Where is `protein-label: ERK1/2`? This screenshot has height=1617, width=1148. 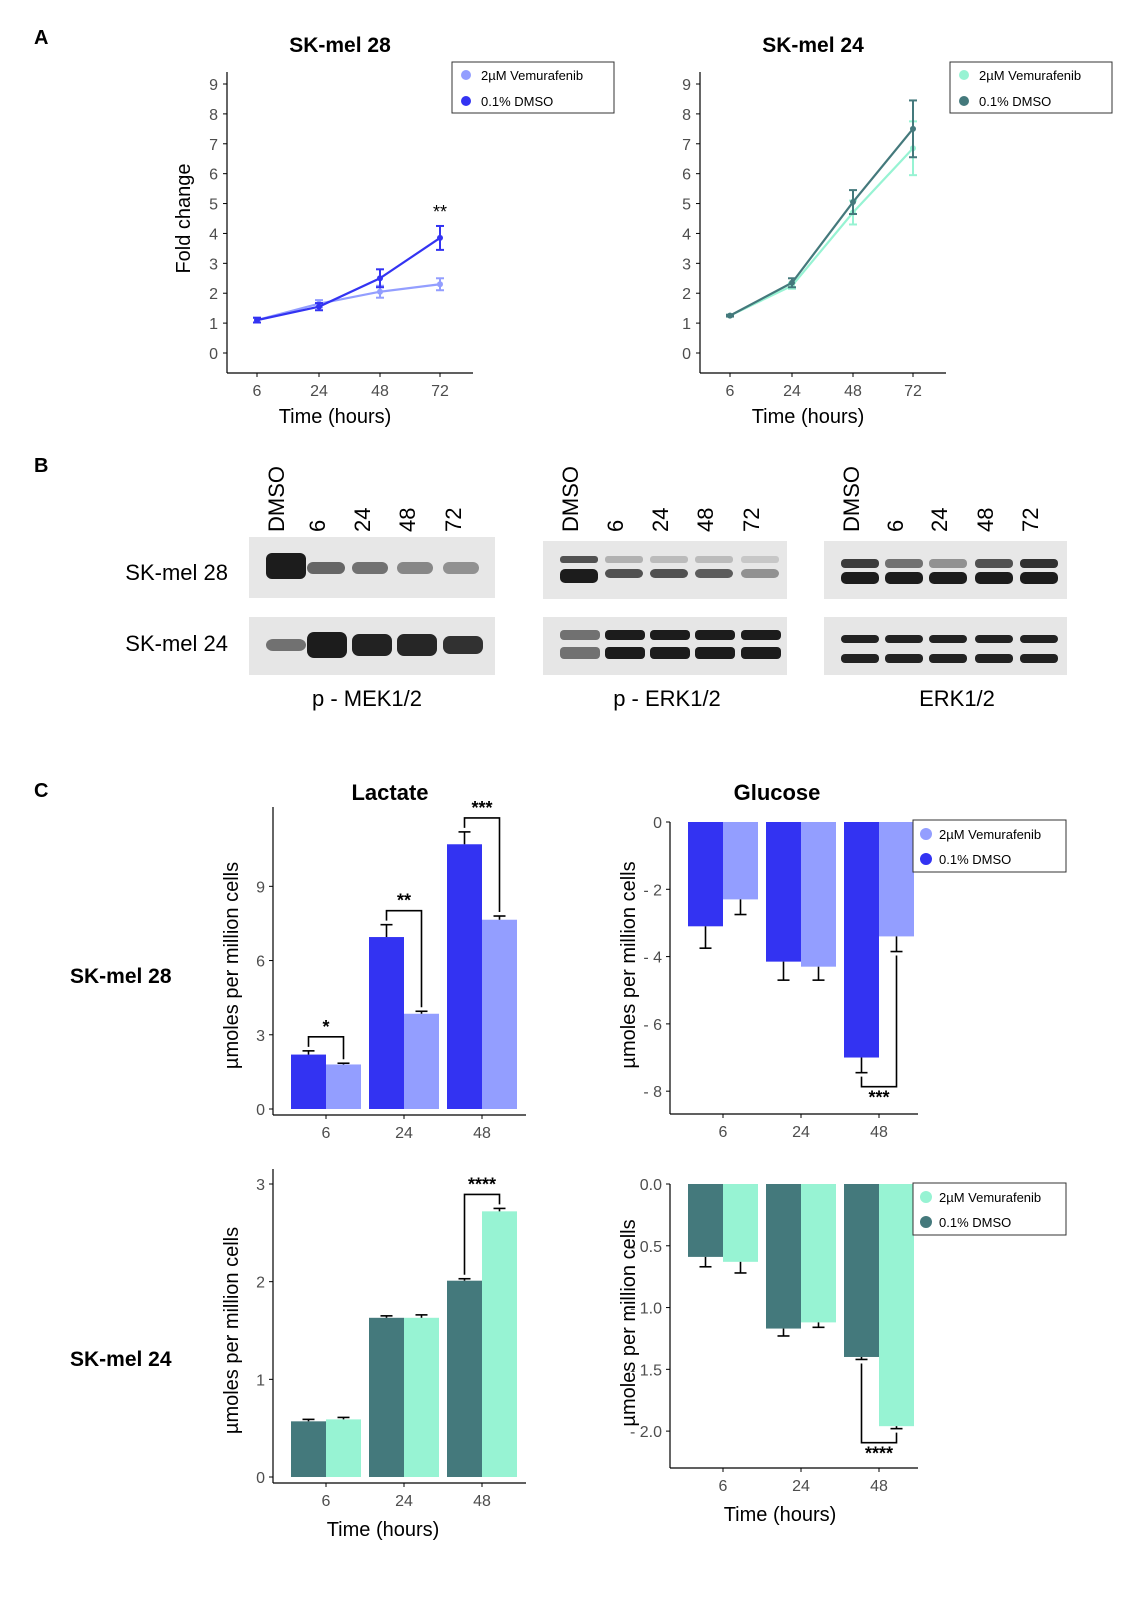
protein-label: ERK1/2 is located at coordinates (957, 698).